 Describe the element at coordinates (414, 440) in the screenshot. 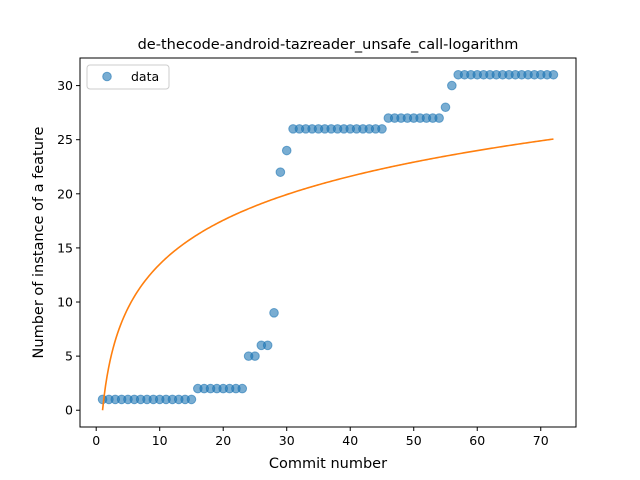

I see `x-tick-label: 50` at that location.